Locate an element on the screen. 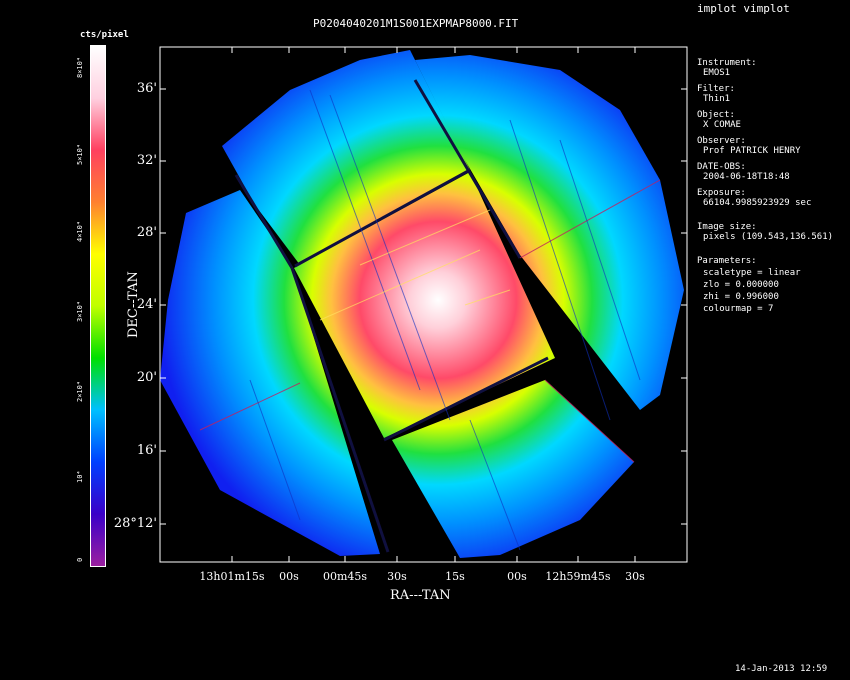 The height and width of the screenshot is (680, 850). filter-value: Thin1 is located at coordinates (717, 99).